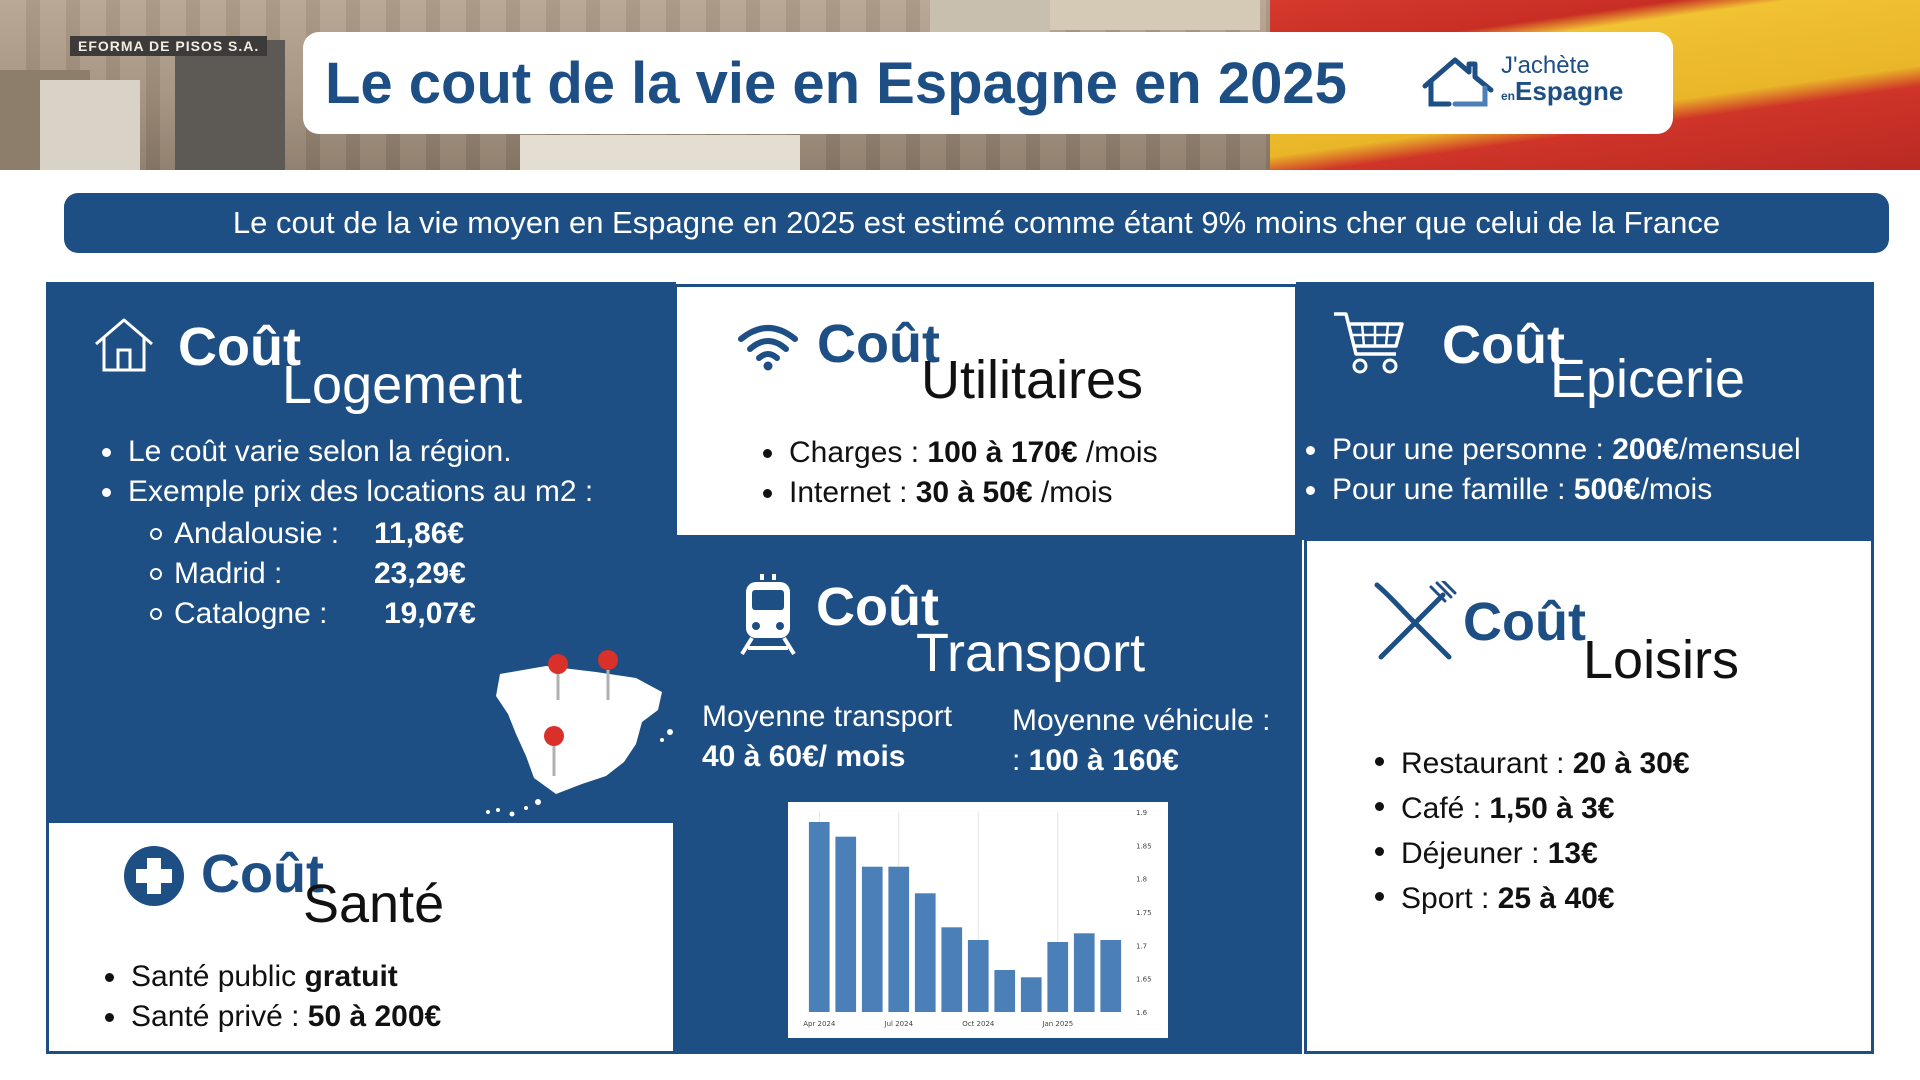 The width and height of the screenshot is (1920, 1080). Describe the element at coordinates (124, 345) in the screenshot. I see `house-icon` at that location.